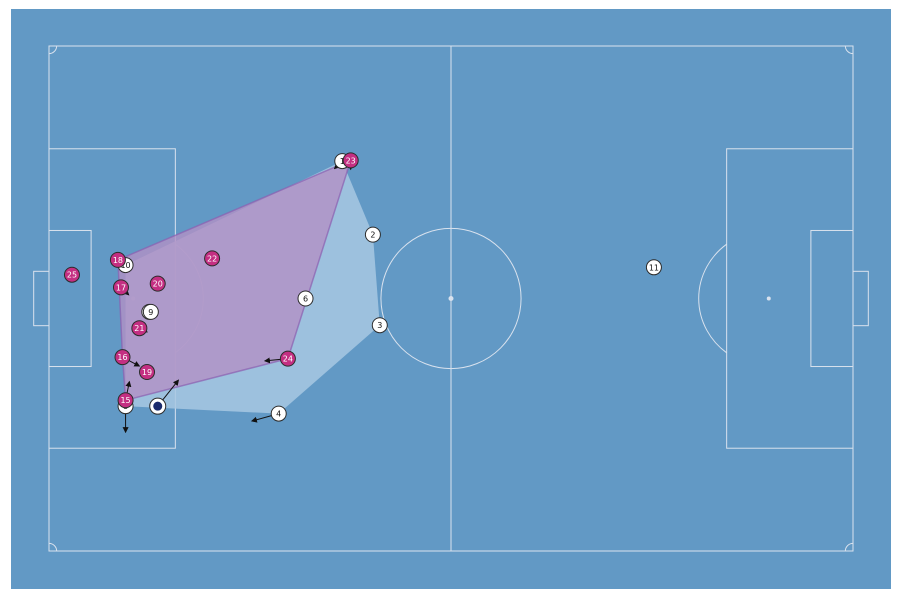  I want to click on attacking-player-4-marker, so click(278, 413).